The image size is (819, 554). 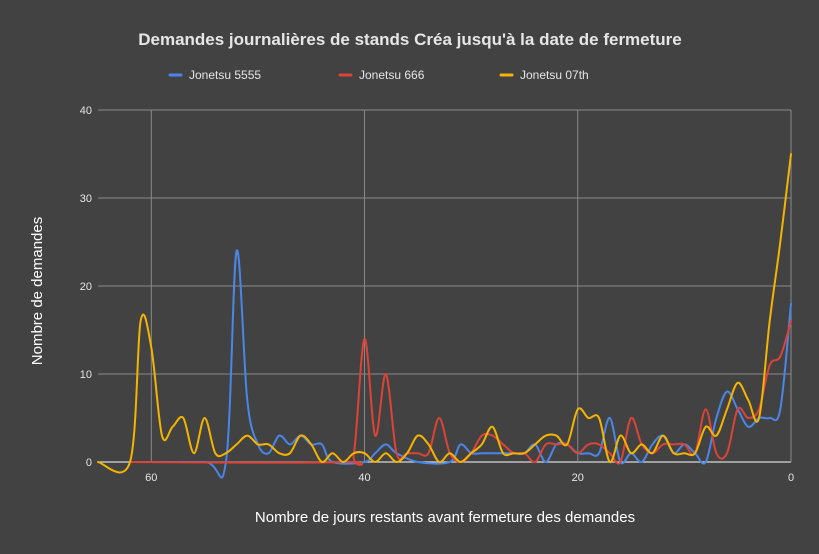 What do you see at coordinates (86, 199) in the screenshot?
I see `y-tick-label: 30` at bounding box center [86, 199].